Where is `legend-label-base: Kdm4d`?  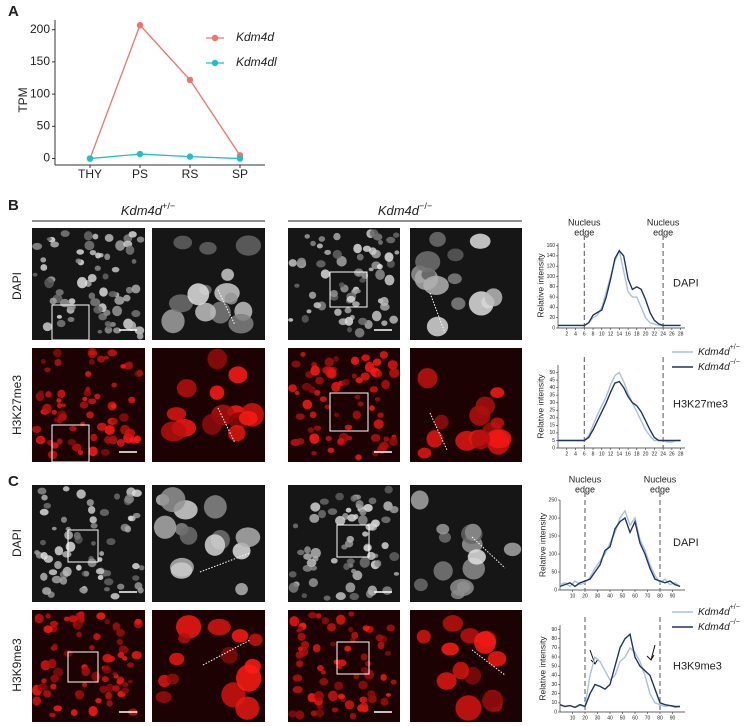
legend-label-base: Kdm4d is located at coordinates (714, 627).